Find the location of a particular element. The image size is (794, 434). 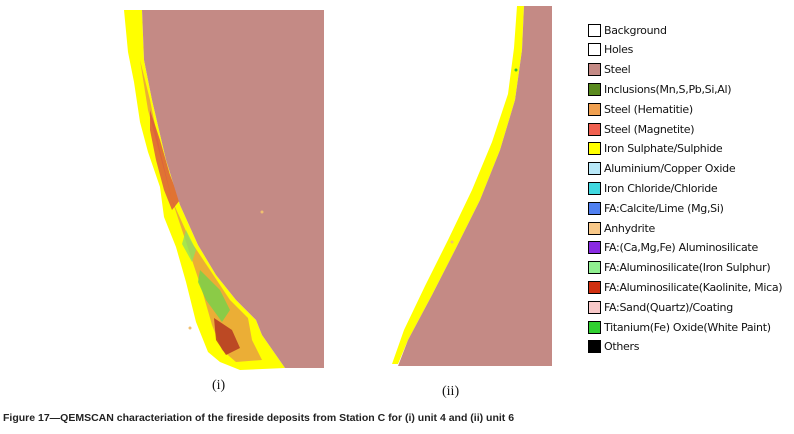

legend-label: Steel (Magnetite) is located at coordinates (649, 129).